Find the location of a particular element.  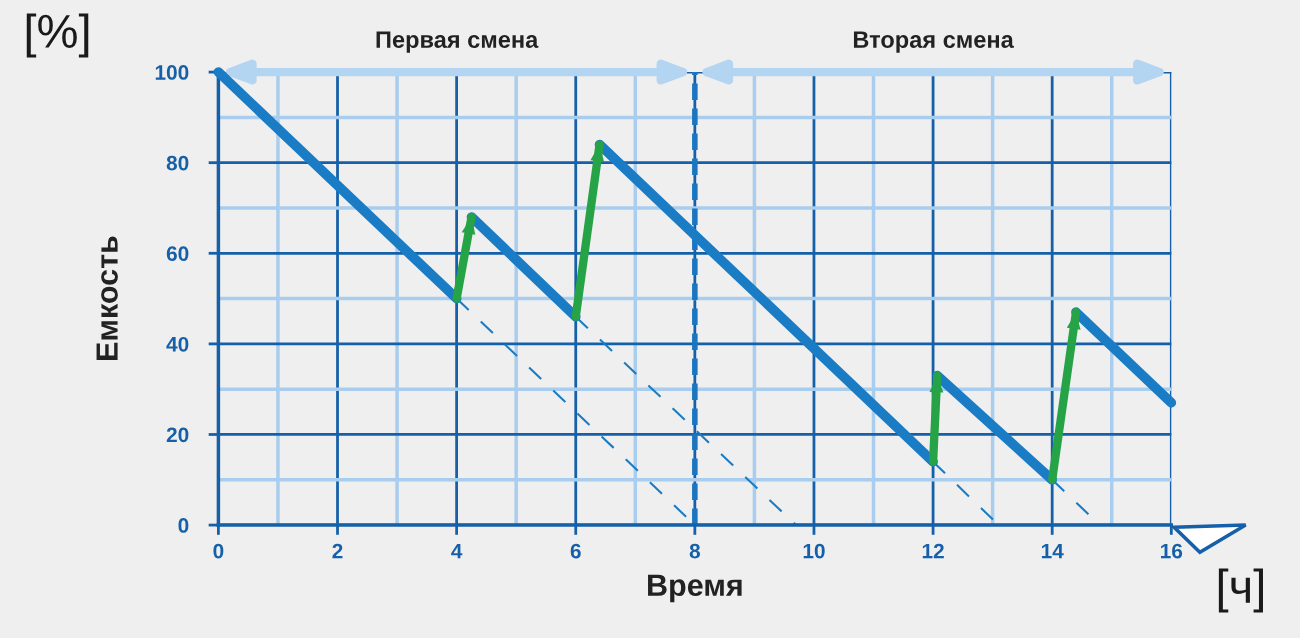

x-tick-label: 8 is located at coordinates (694, 551).